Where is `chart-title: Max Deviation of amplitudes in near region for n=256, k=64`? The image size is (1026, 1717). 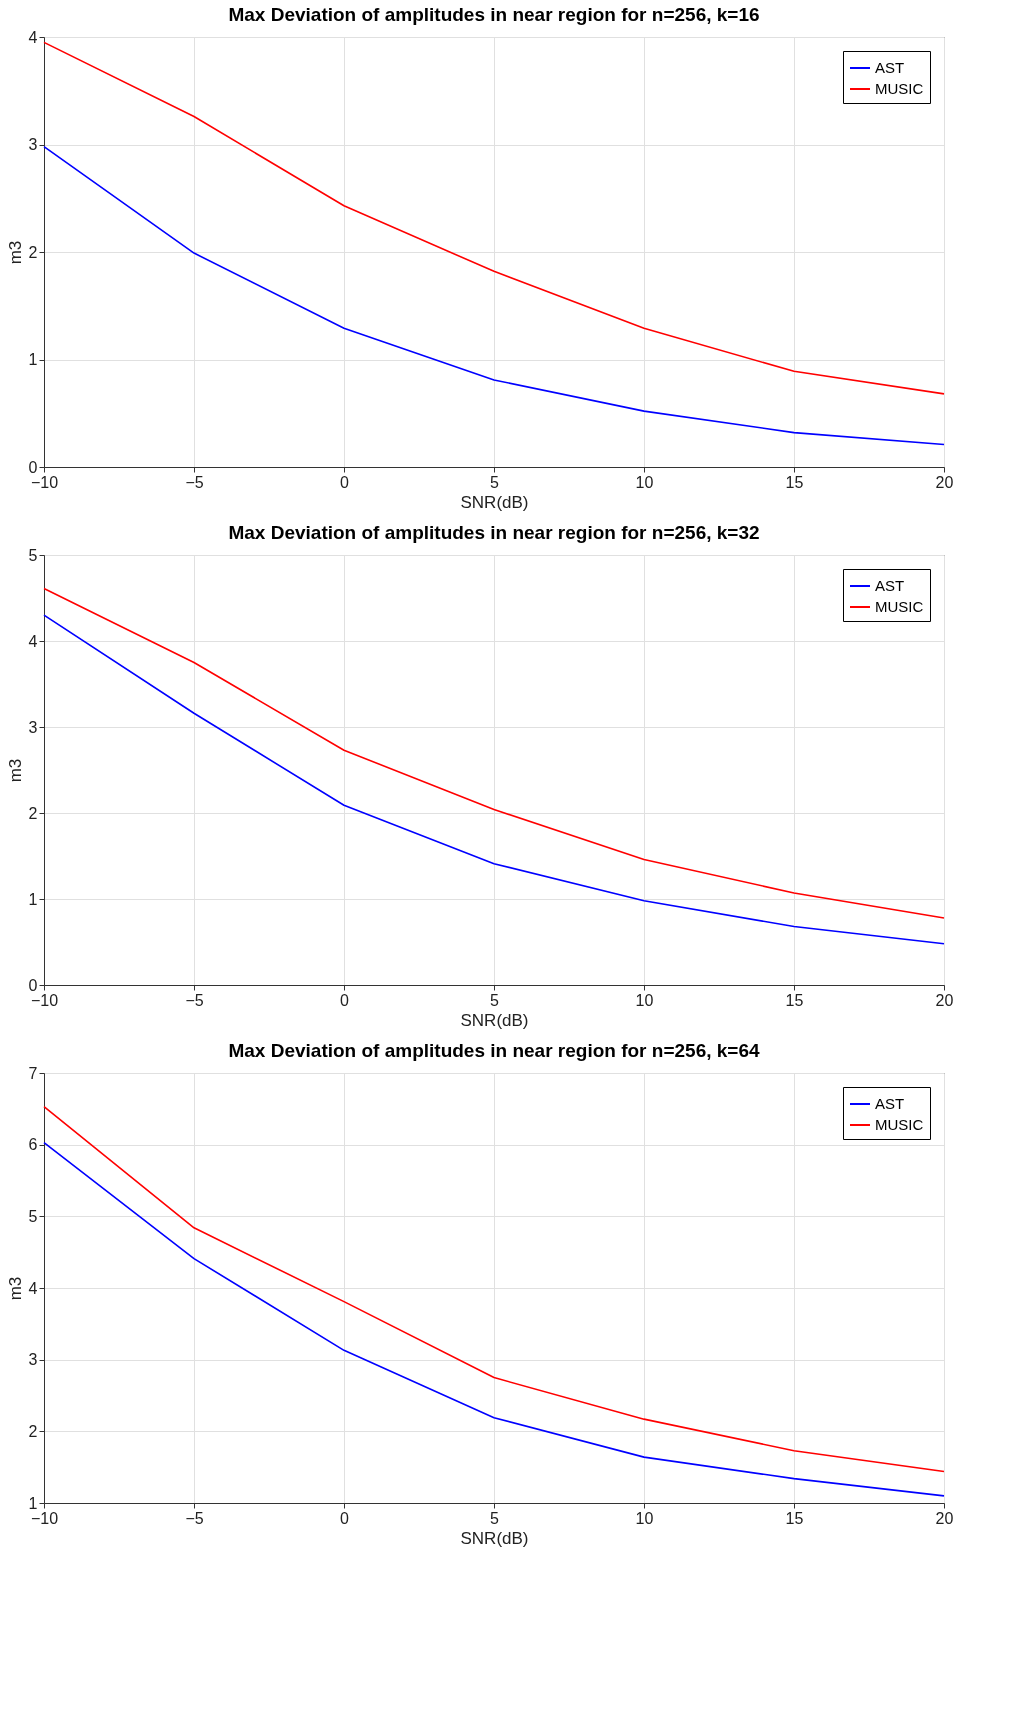 chart-title: Max Deviation of amplitudes in near region for n=256, k=64 is located at coordinates (494, 1050).